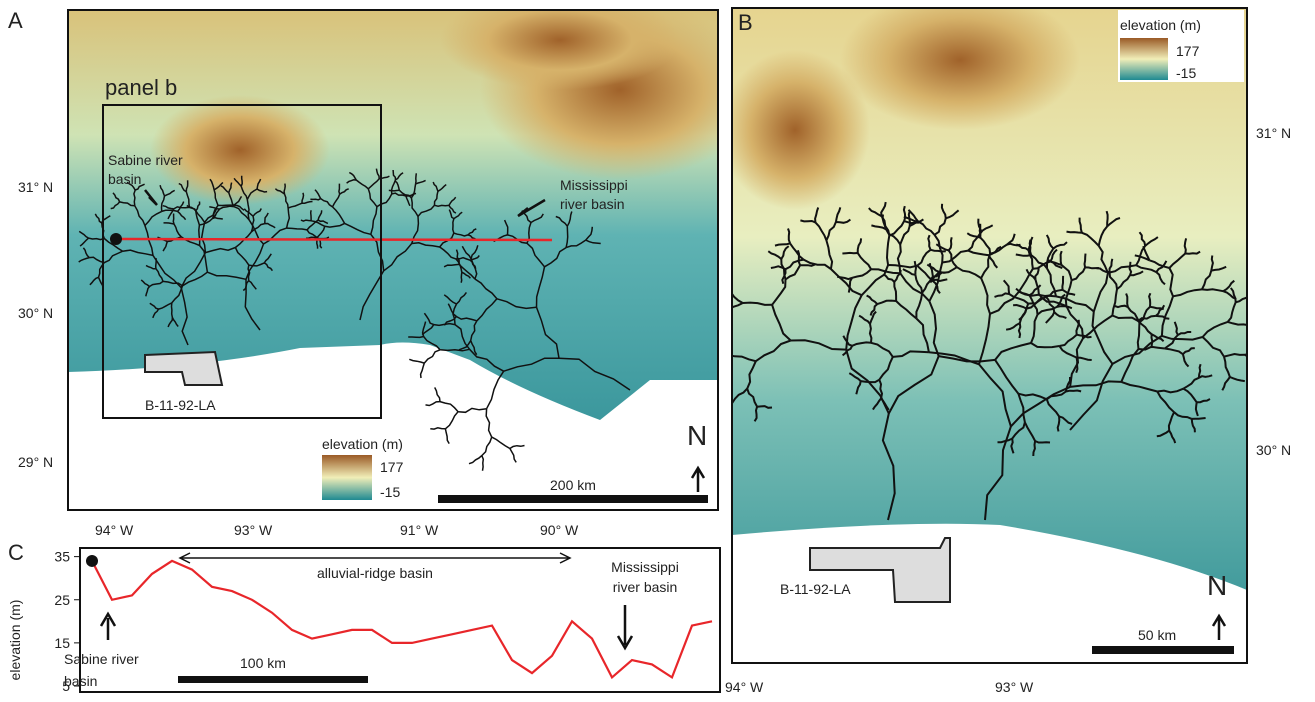  Describe the element at coordinates (419, 530) in the screenshot. I see `lon-label: 91° W` at that location.